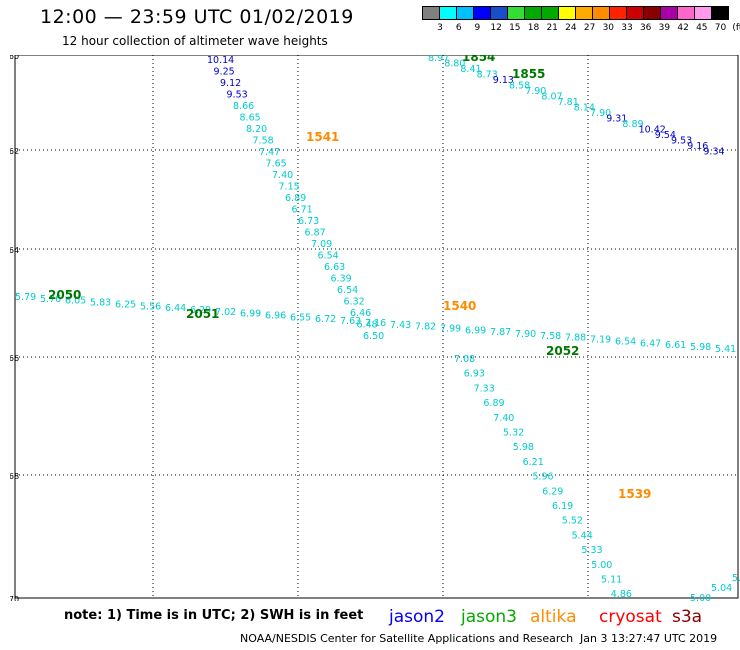 The height and width of the screenshot is (650, 740). Describe the element at coordinates (562, 506) in the screenshot. I see `wave-height-value: 6.19` at that location.